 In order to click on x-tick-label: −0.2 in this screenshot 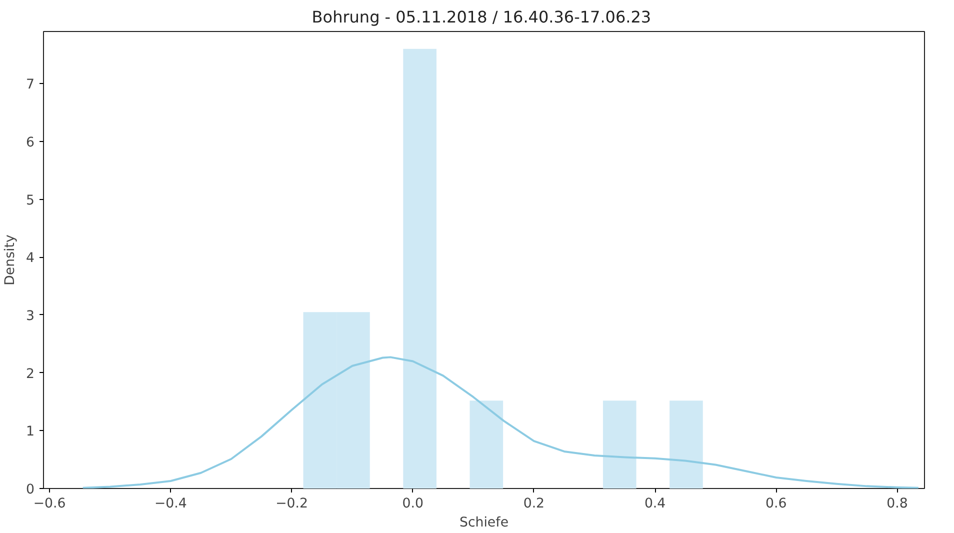, I will do `click(292, 504)`.